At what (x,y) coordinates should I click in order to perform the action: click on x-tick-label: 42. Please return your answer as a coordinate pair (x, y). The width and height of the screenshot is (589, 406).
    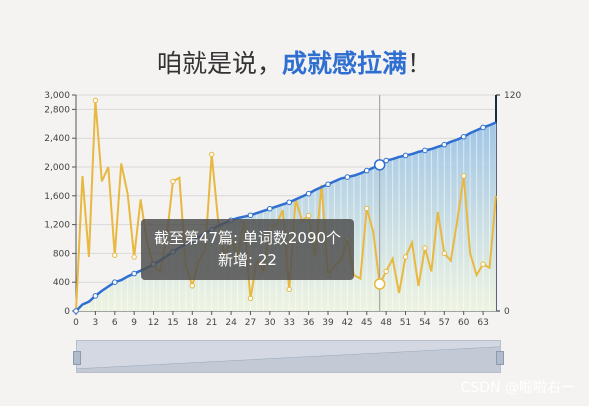
    Looking at the image, I should click on (347, 323).